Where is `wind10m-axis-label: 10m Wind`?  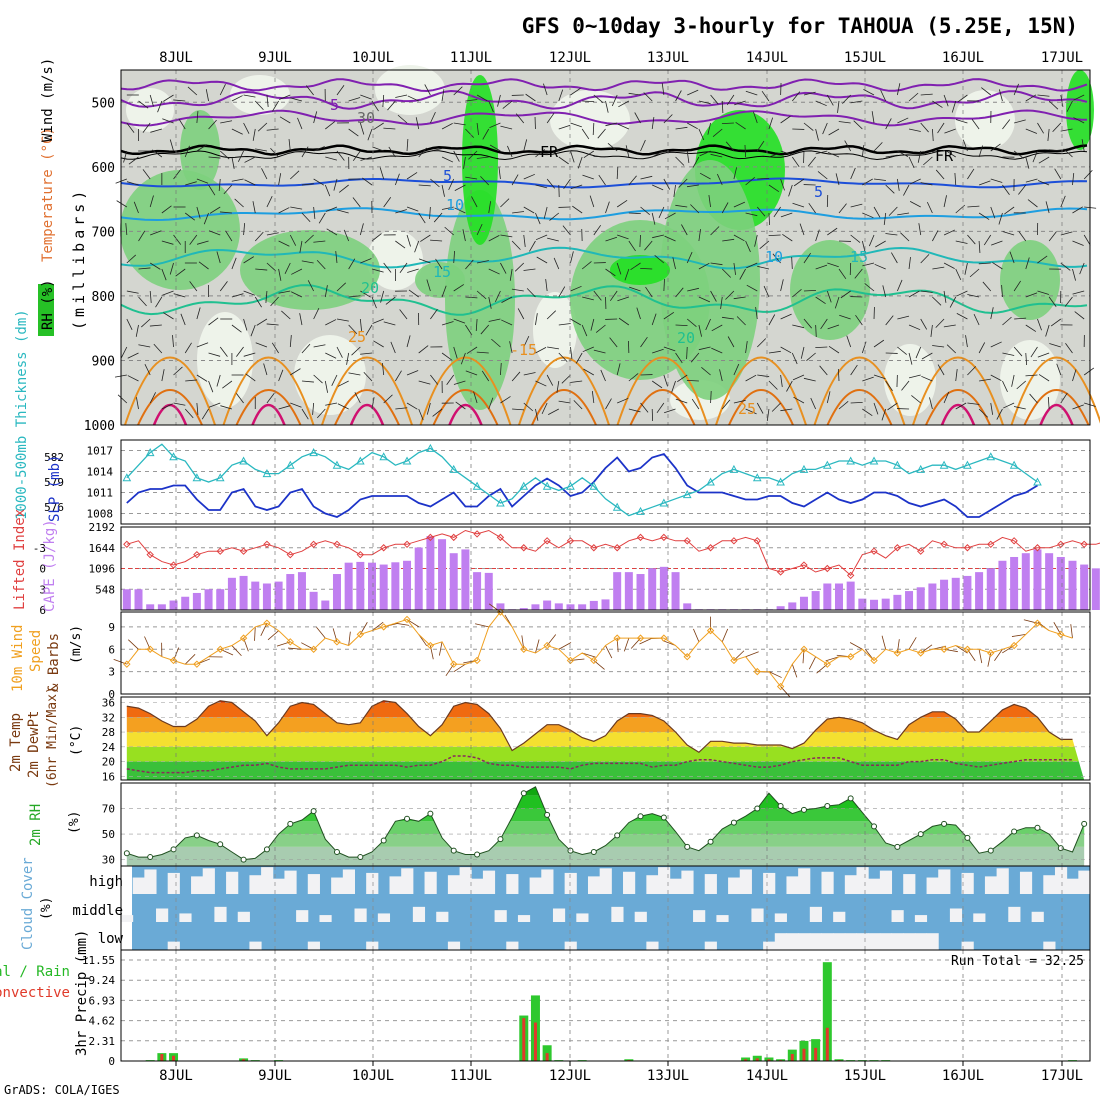 wind10m-axis-label: 10m Wind is located at coordinates (18, 658).